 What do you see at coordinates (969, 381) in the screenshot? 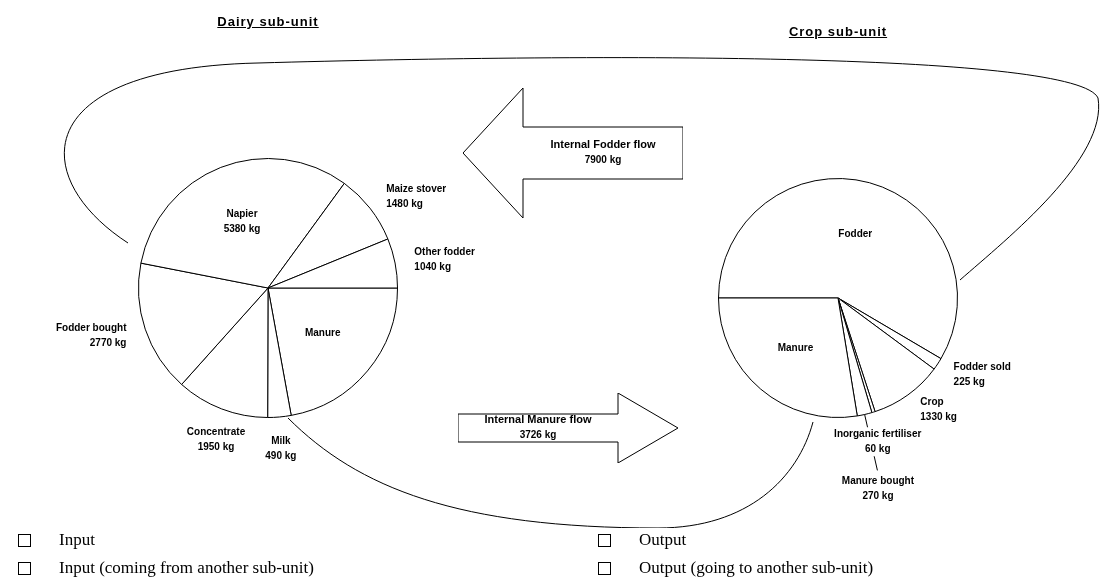
I see `data-label: 225 kg` at bounding box center [969, 381].